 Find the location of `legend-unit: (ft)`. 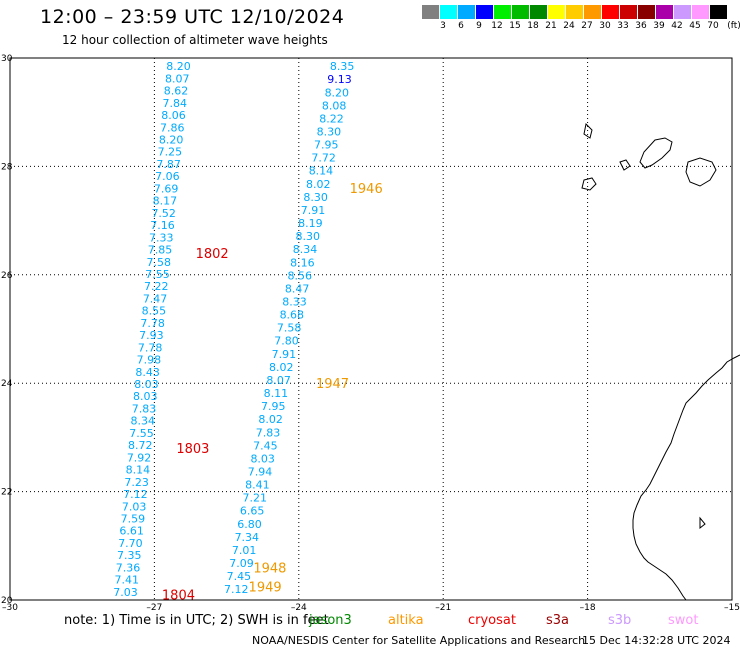

legend-unit: (ft) is located at coordinates (733, 26).